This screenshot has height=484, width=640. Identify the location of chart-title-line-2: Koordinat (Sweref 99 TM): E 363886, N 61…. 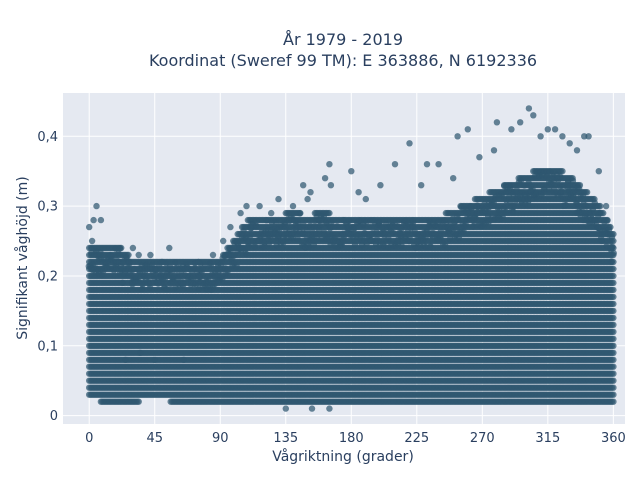
(343, 60).